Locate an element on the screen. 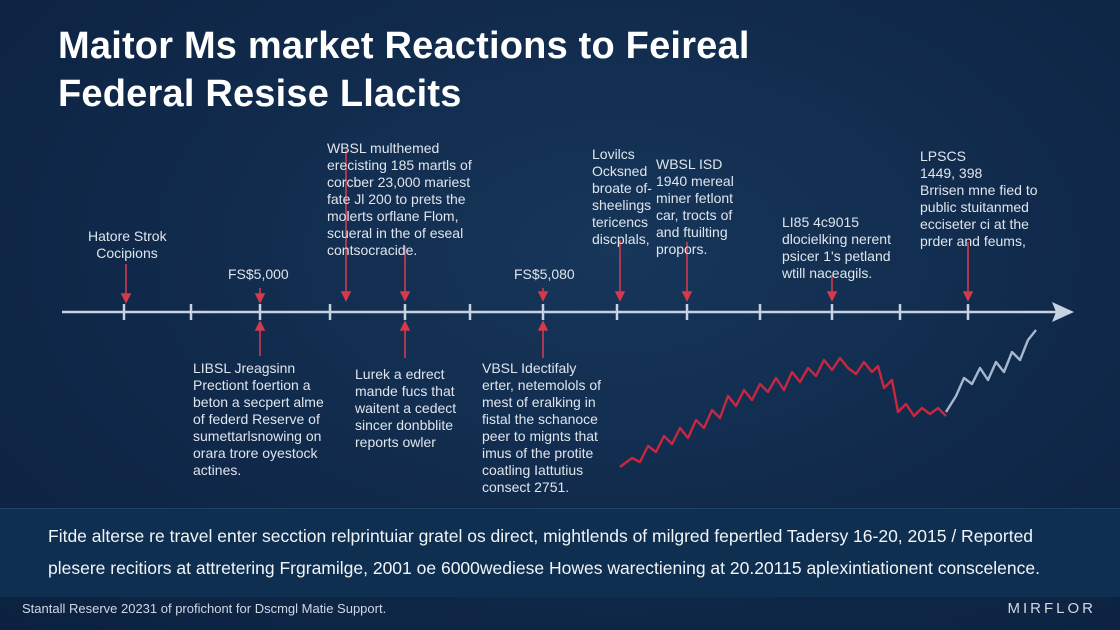 Image resolution: width=1120 pixels, height=630 pixels. annotation-a2: FS$5,000 is located at coordinates (258, 274).